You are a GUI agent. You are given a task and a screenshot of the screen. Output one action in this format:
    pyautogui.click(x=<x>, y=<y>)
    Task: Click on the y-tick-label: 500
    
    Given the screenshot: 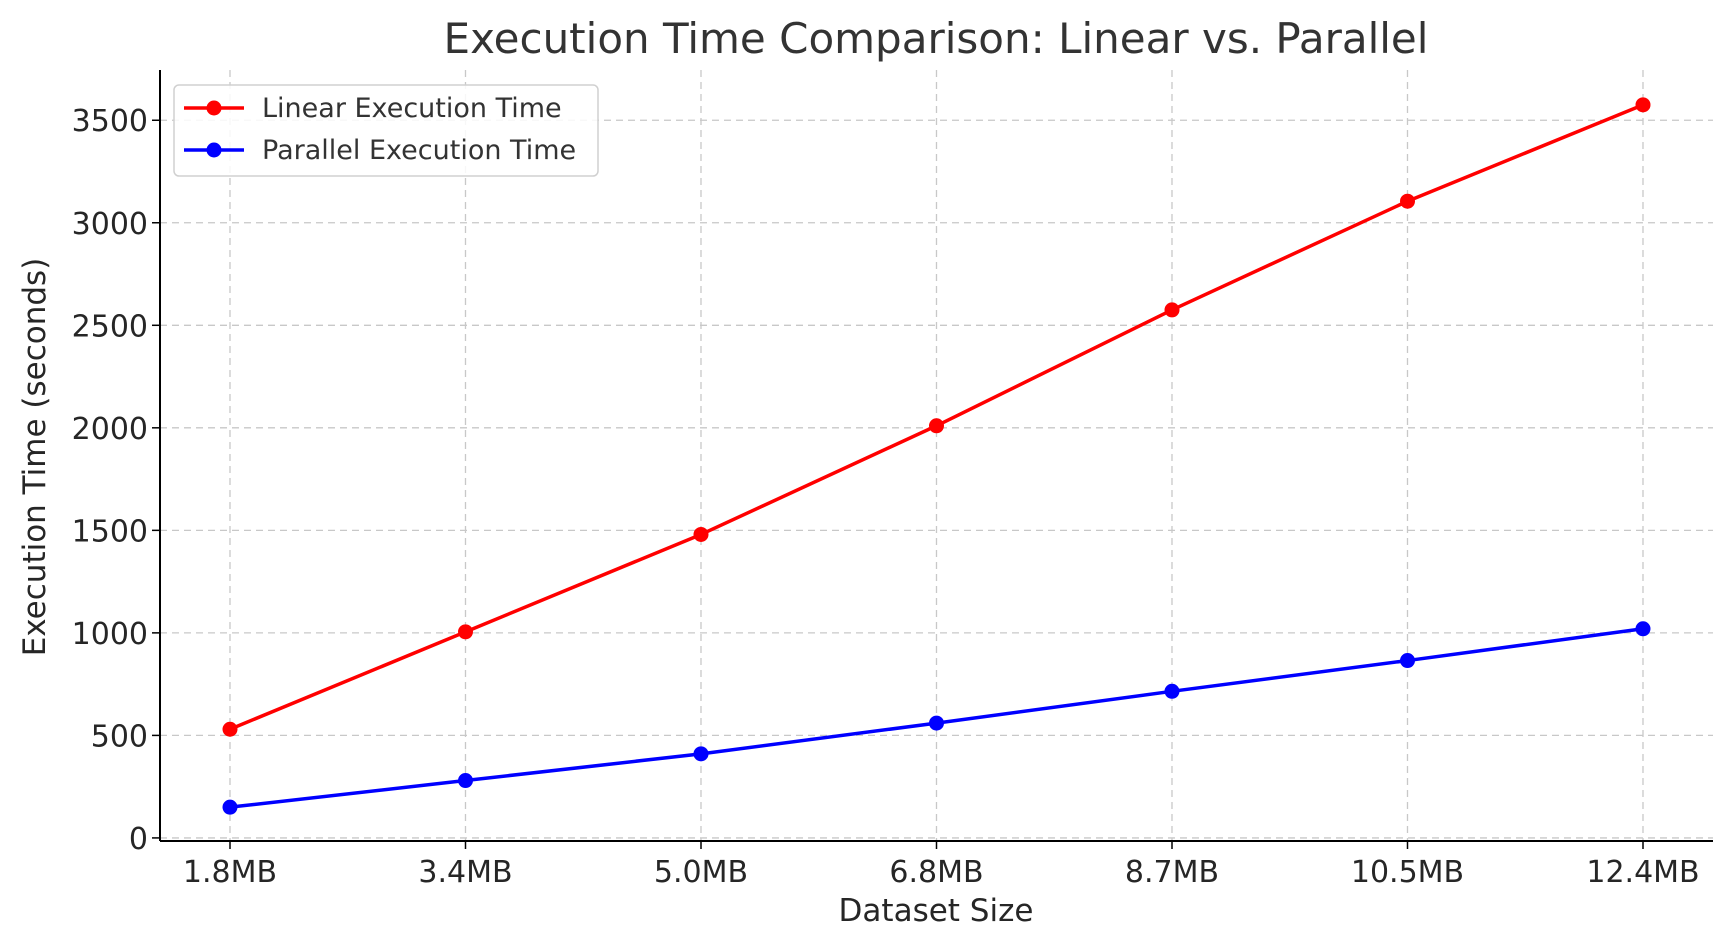 What is the action you would take?
    pyautogui.click(x=119, y=736)
    